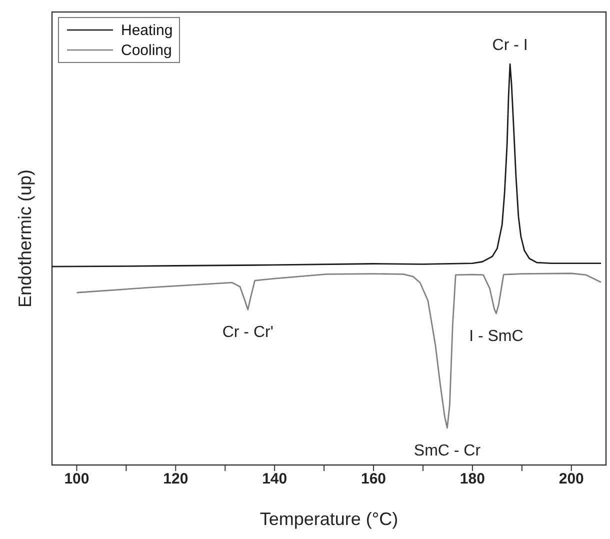  What do you see at coordinates (373, 479) in the screenshot?
I see `x-tick-label: 160` at bounding box center [373, 479].